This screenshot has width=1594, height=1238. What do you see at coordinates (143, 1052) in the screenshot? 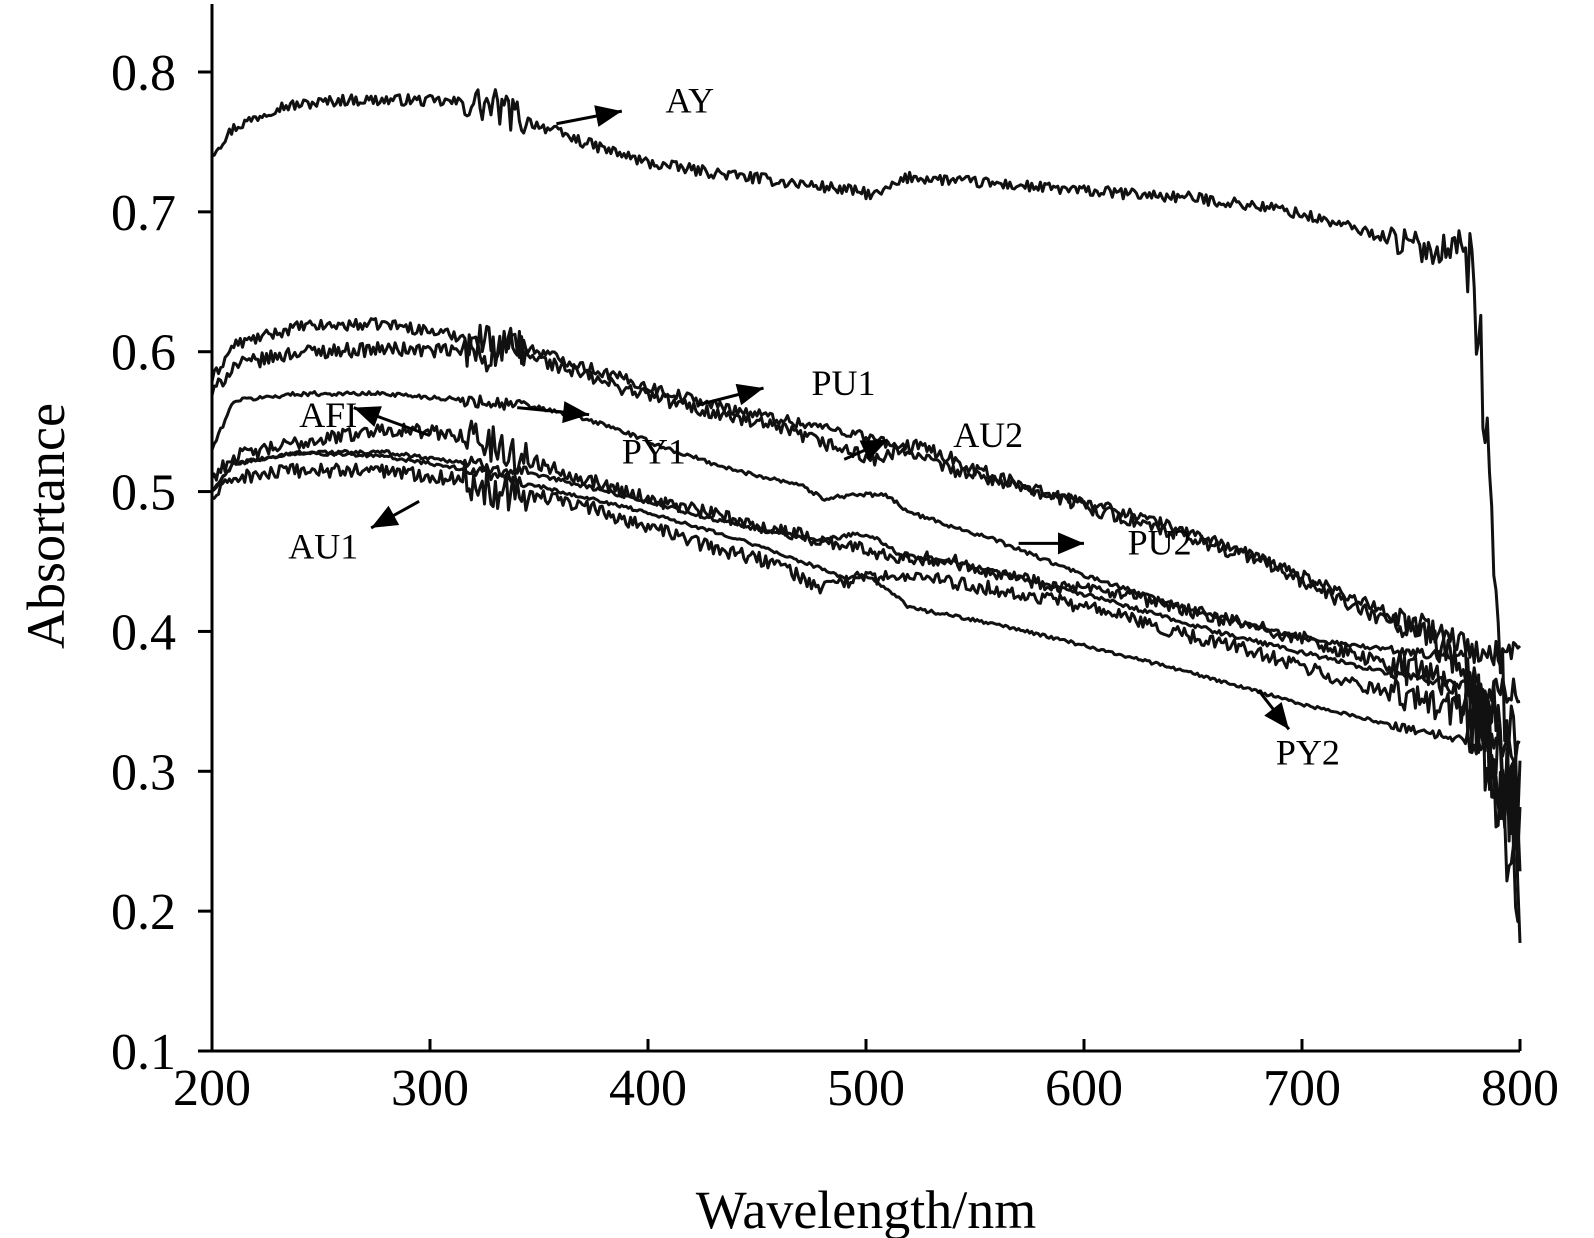
I see `y-tick-label: 0.1` at bounding box center [143, 1052].